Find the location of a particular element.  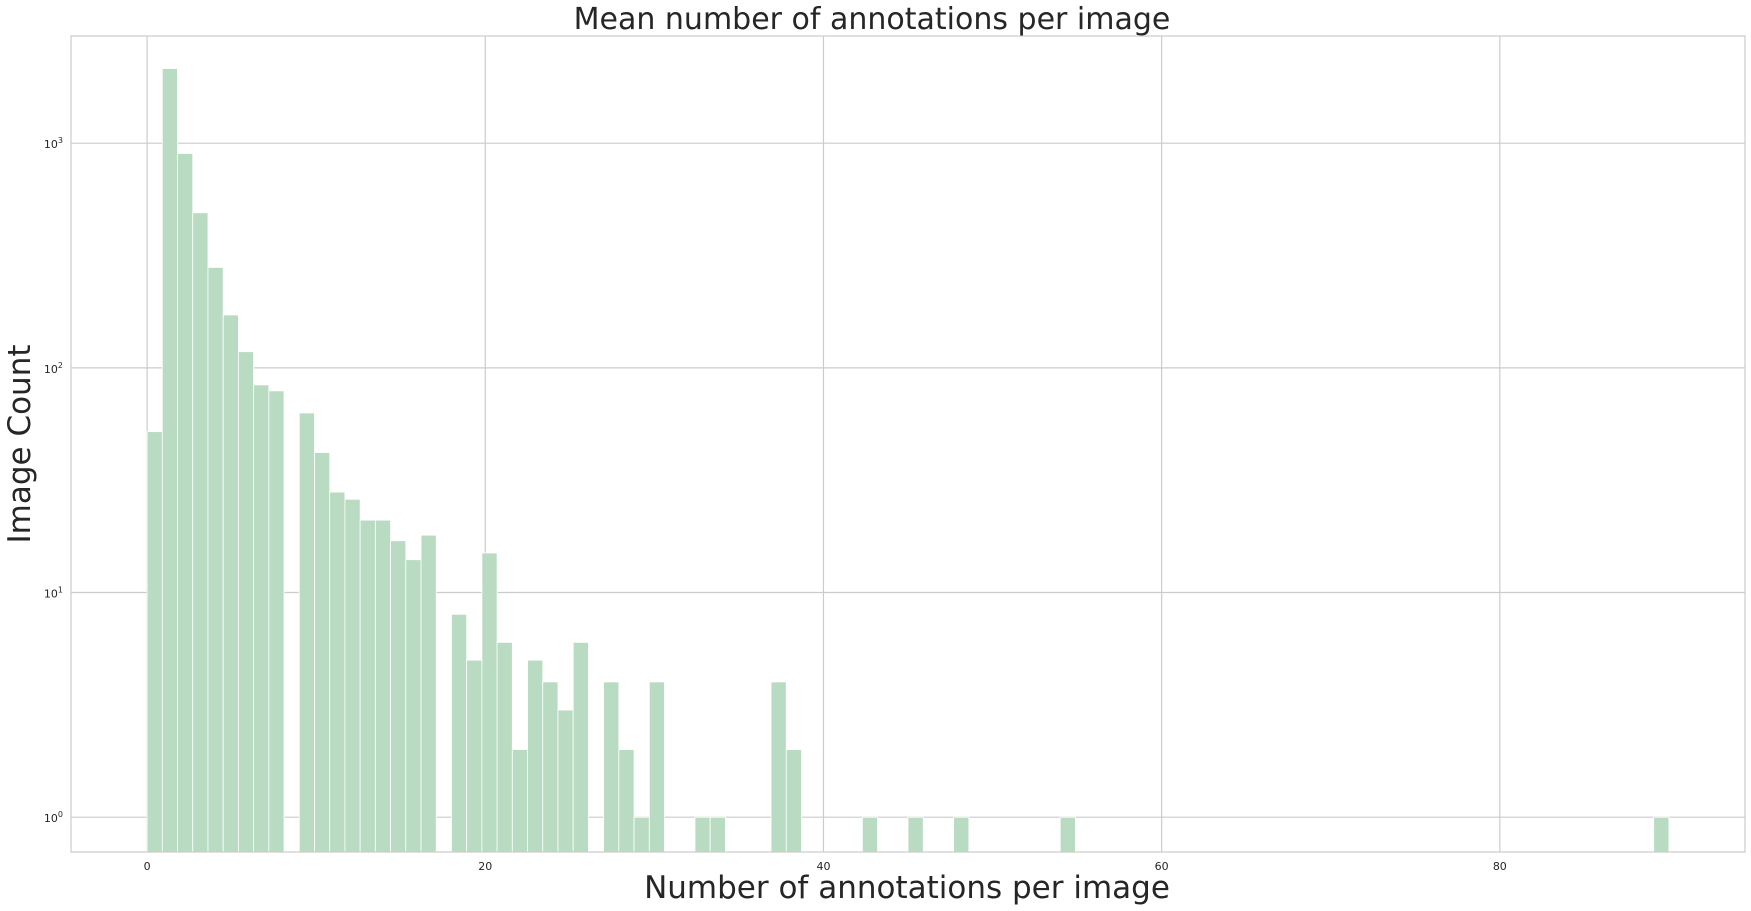

chart-title: Mean number of annotations per image is located at coordinates (872, 19).